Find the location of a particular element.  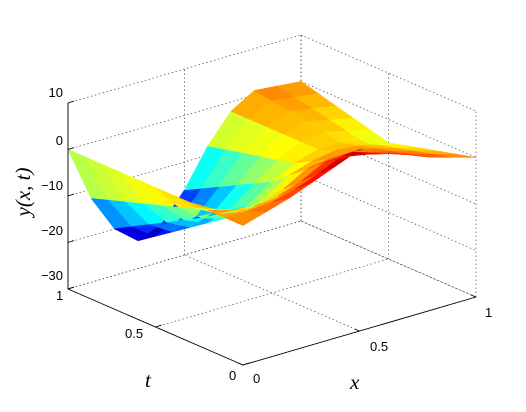

t-axis-label: t is located at coordinates (148, 380).